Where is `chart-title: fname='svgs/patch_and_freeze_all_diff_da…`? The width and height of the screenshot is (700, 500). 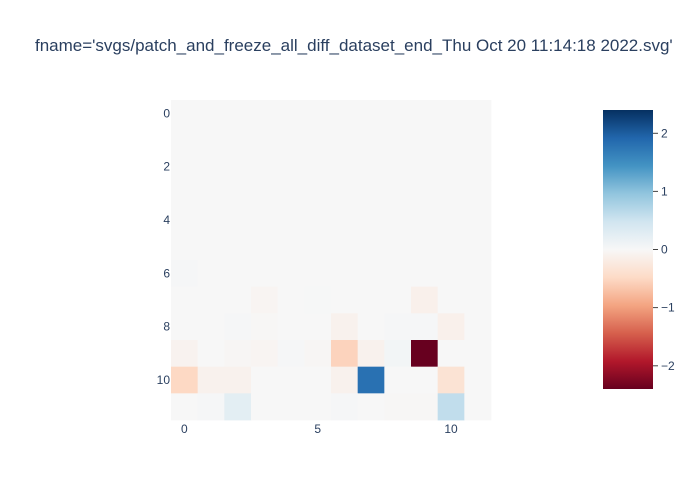 chart-title: fname='svgs/patch_and_freeze_all_diff_da… is located at coordinates (354, 45).